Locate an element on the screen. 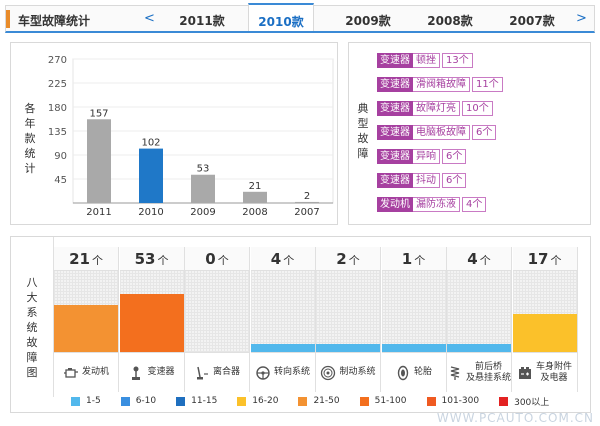  bar-value-label: 102 is located at coordinates (150, 143).